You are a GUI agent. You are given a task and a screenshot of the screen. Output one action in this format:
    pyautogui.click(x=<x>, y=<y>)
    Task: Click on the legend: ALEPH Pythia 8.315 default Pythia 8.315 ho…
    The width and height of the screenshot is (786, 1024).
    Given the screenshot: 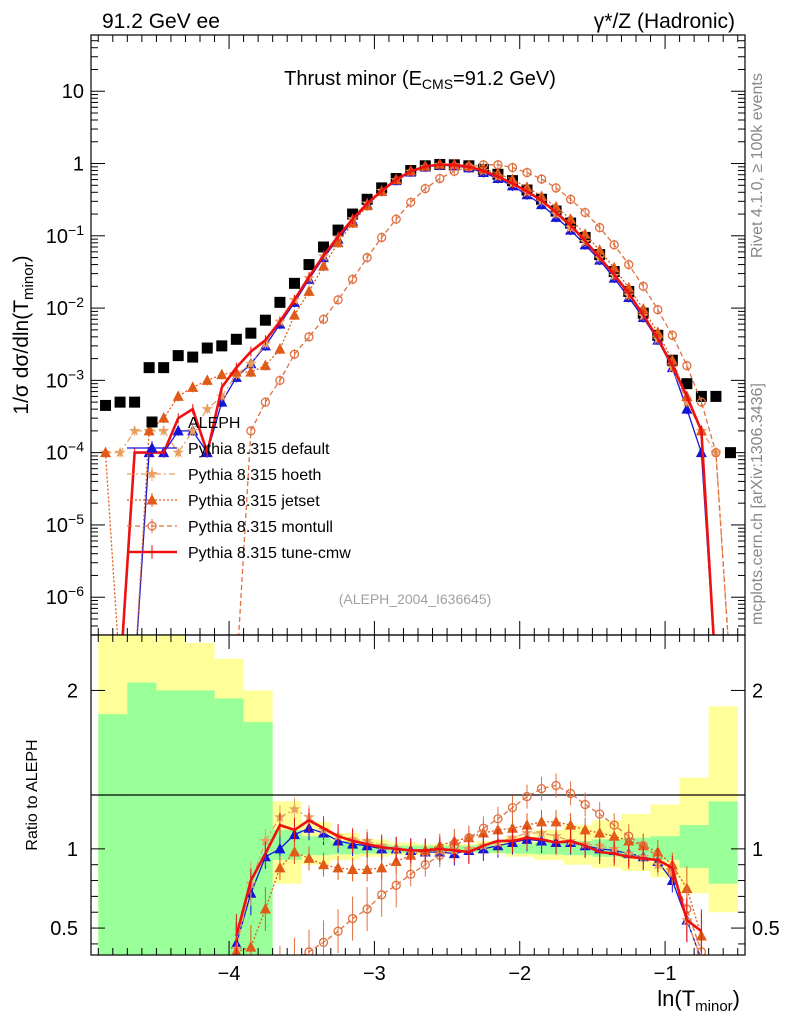 What is the action you would take?
    pyautogui.click(x=239, y=488)
    